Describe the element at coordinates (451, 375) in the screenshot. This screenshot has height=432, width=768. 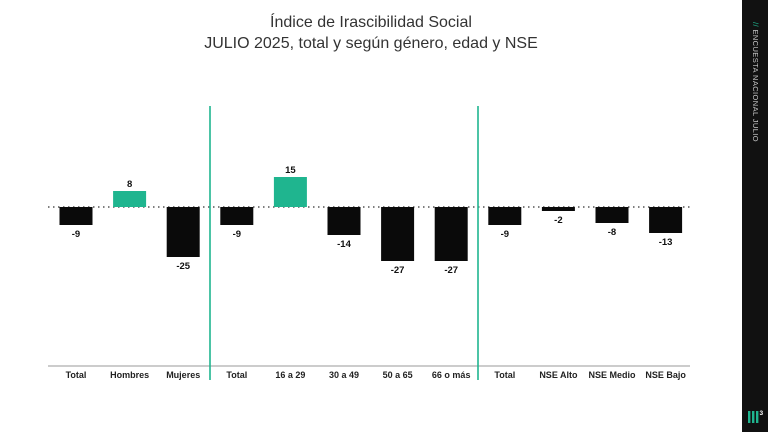
I see `x-tick-label: 66 o más` at that location.